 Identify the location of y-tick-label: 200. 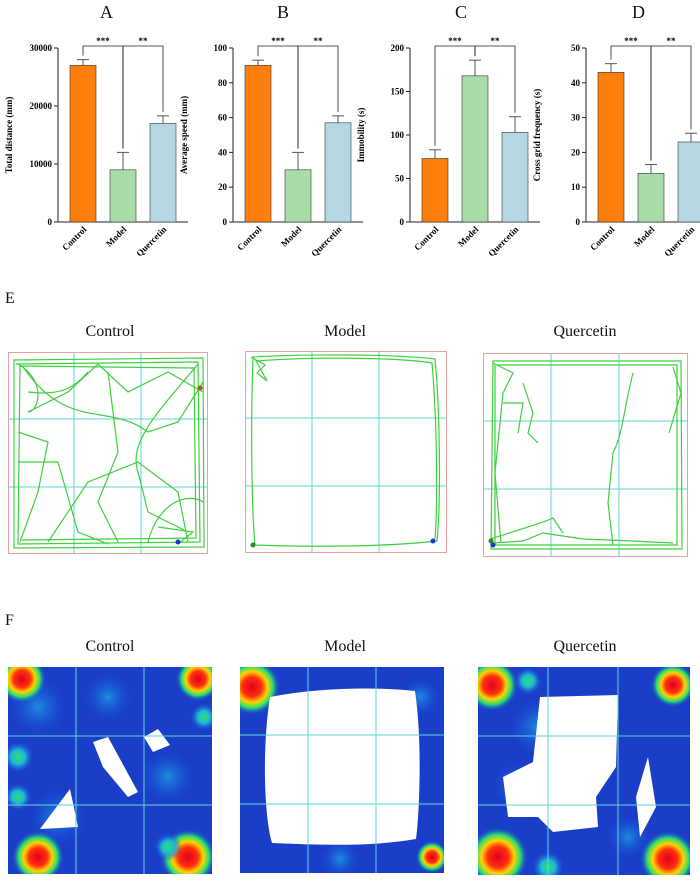
(398, 48).